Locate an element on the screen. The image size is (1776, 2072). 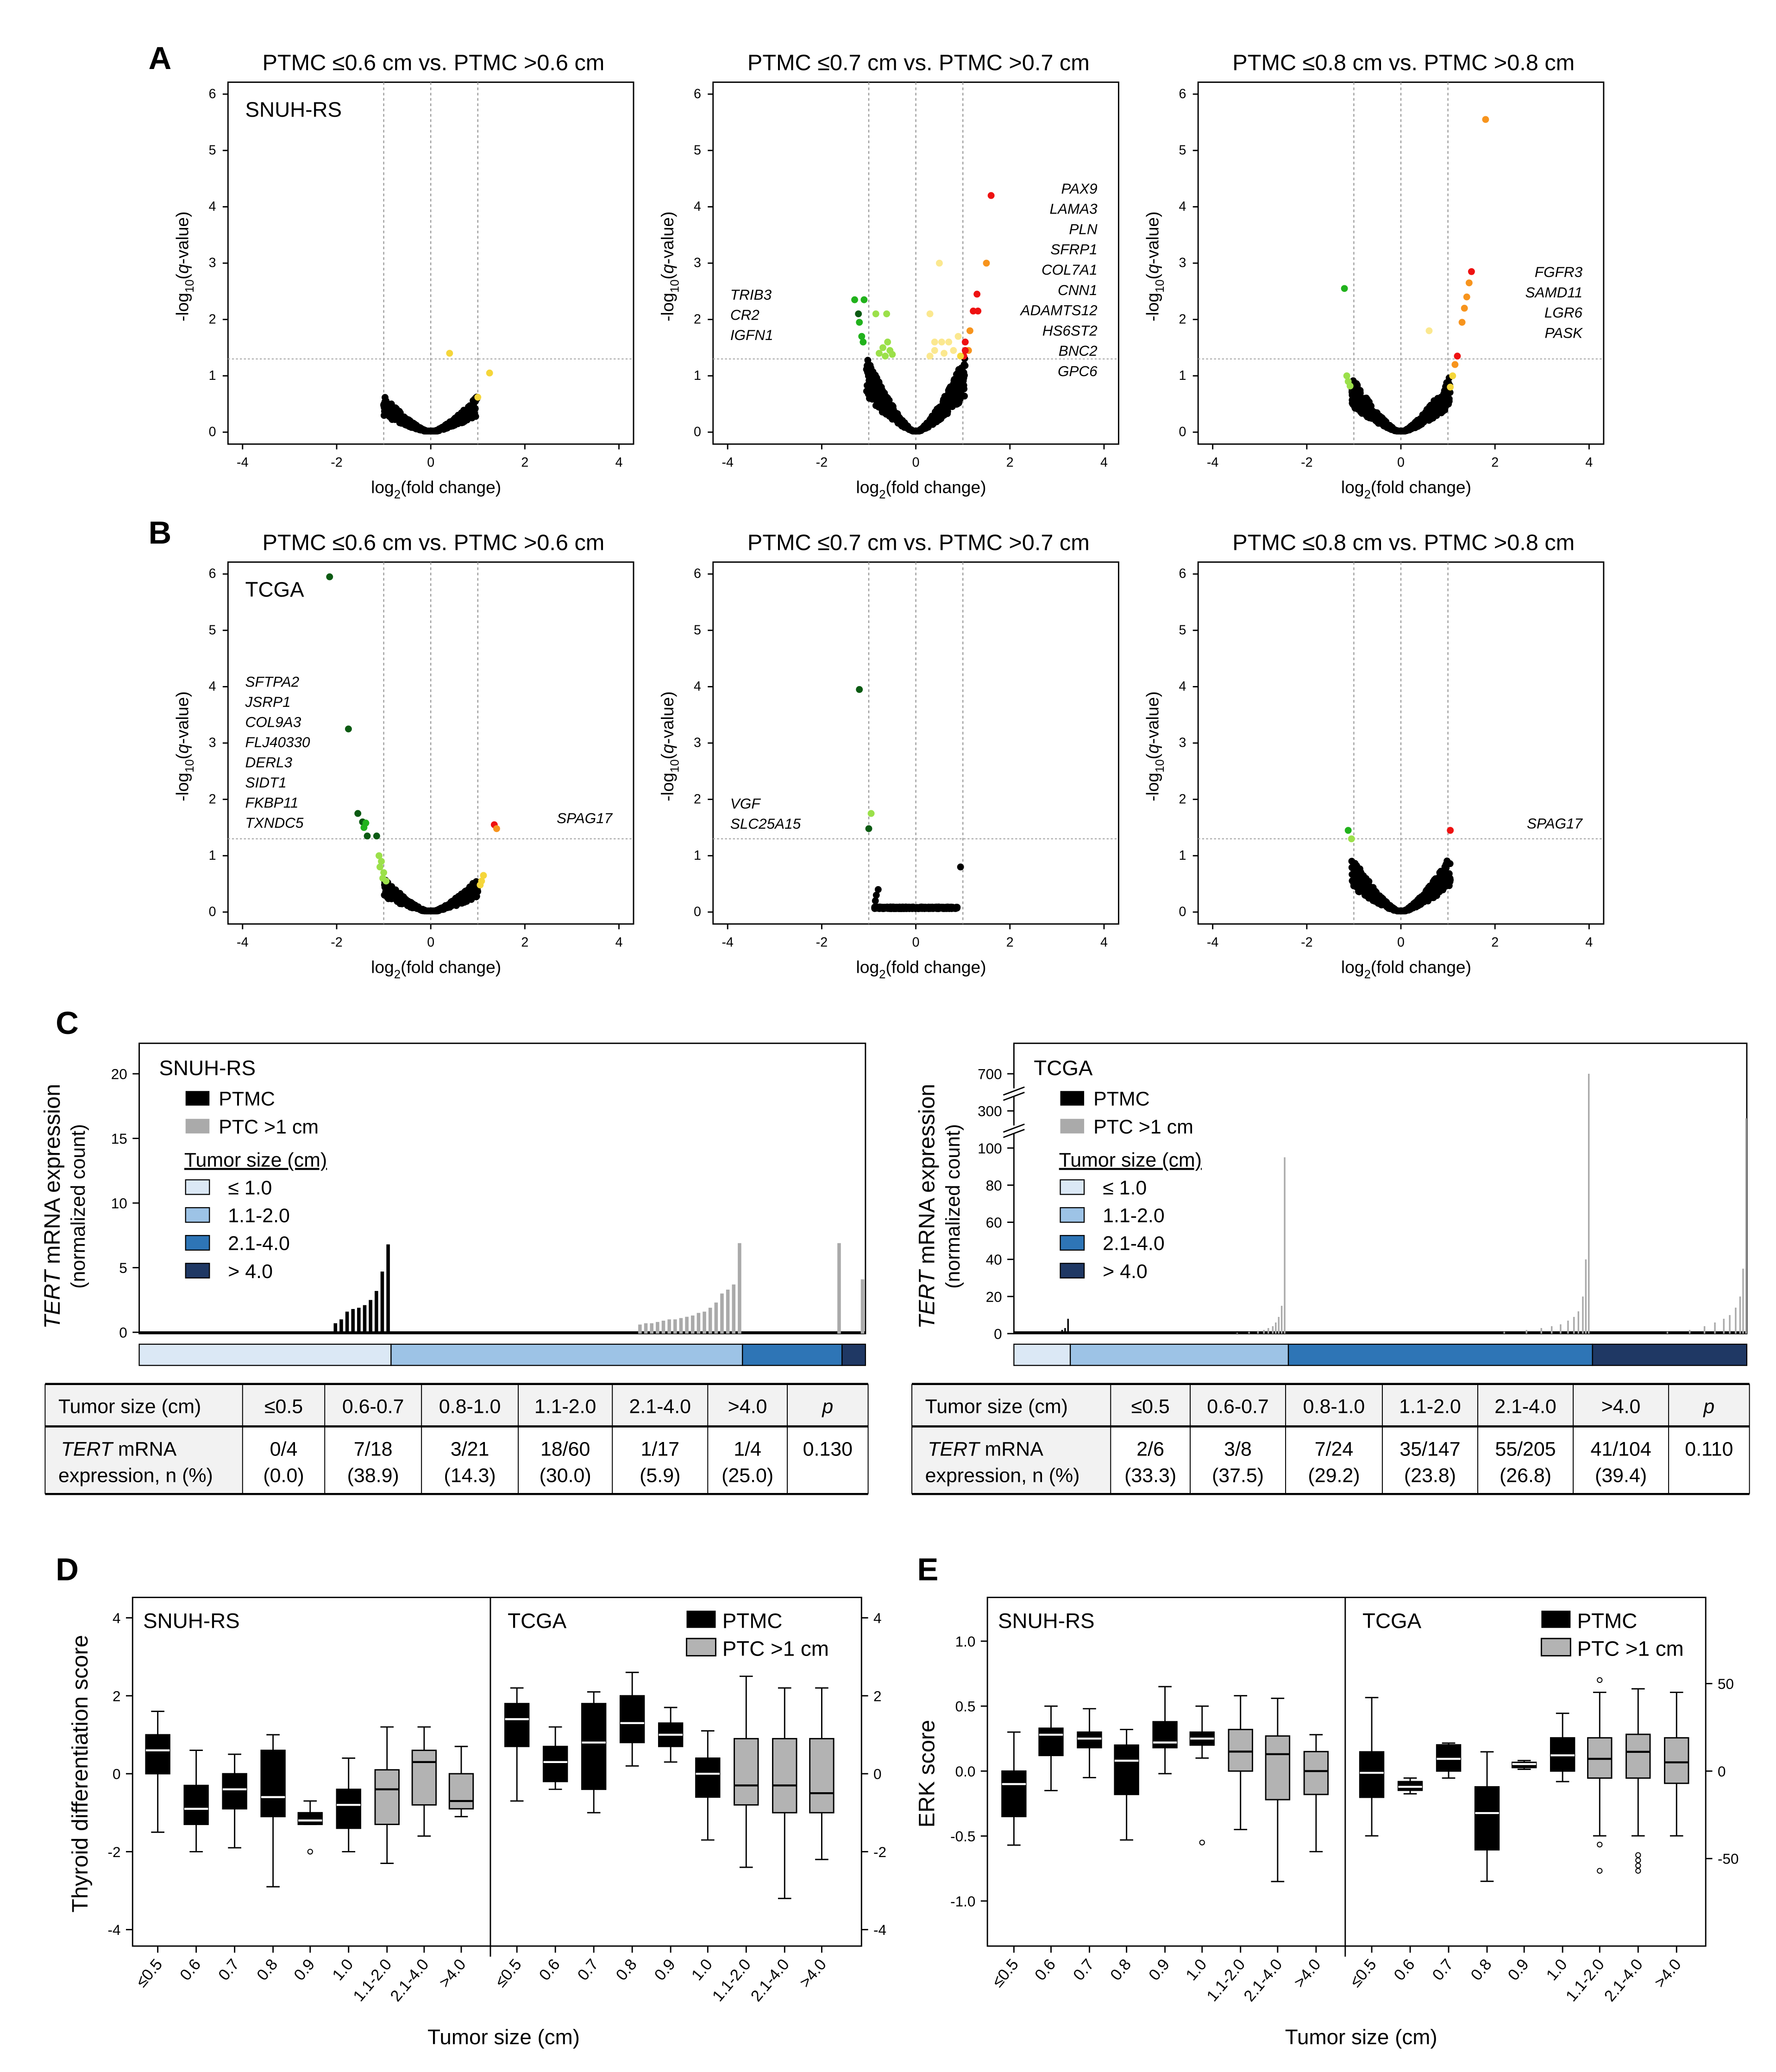
y-tick-label: 0.0 is located at coordinates (965, 1771).